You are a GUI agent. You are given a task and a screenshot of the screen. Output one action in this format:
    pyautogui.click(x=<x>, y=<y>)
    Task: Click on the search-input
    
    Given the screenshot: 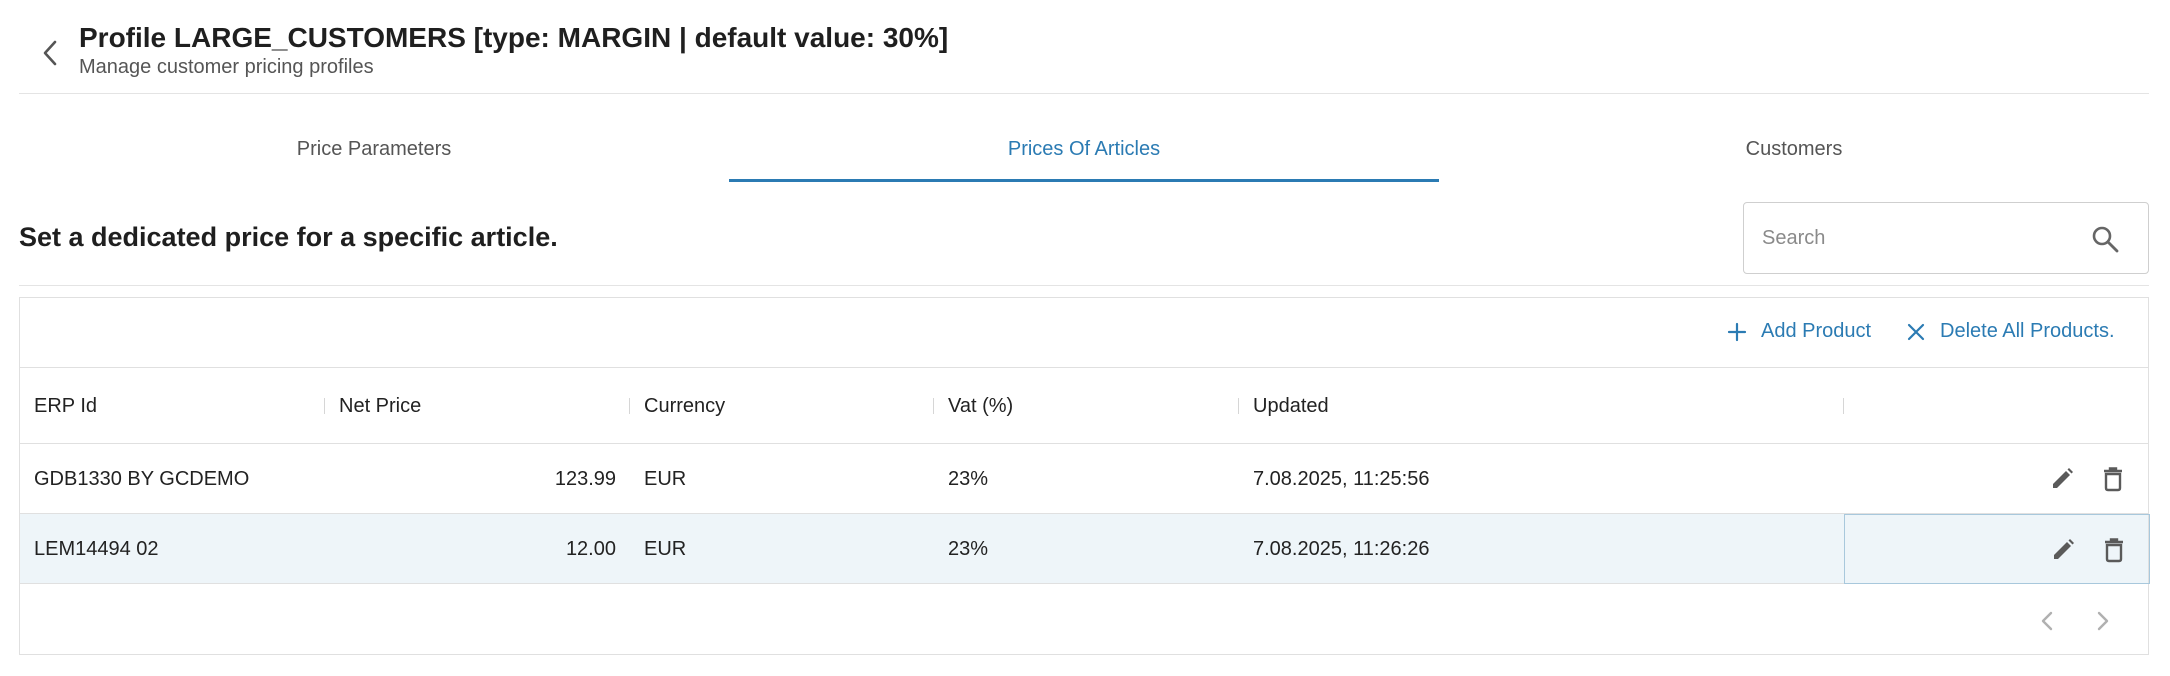 What is the action you would take?
    pyautogui.click(x=1912, y=238)
    